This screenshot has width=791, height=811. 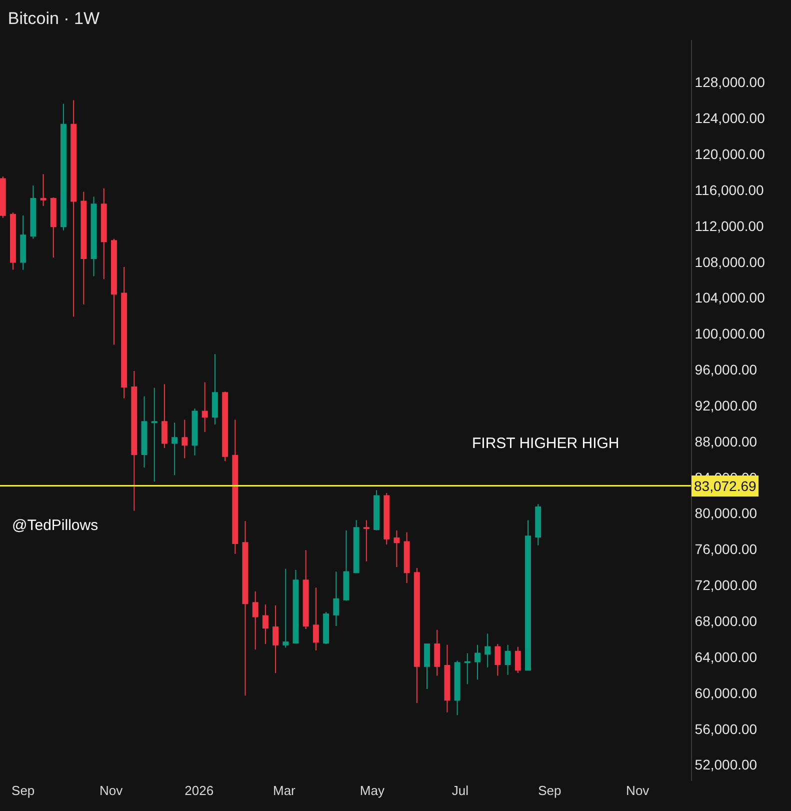 I want to click on annotation: @TedPillows, so click(x=55, y=525).